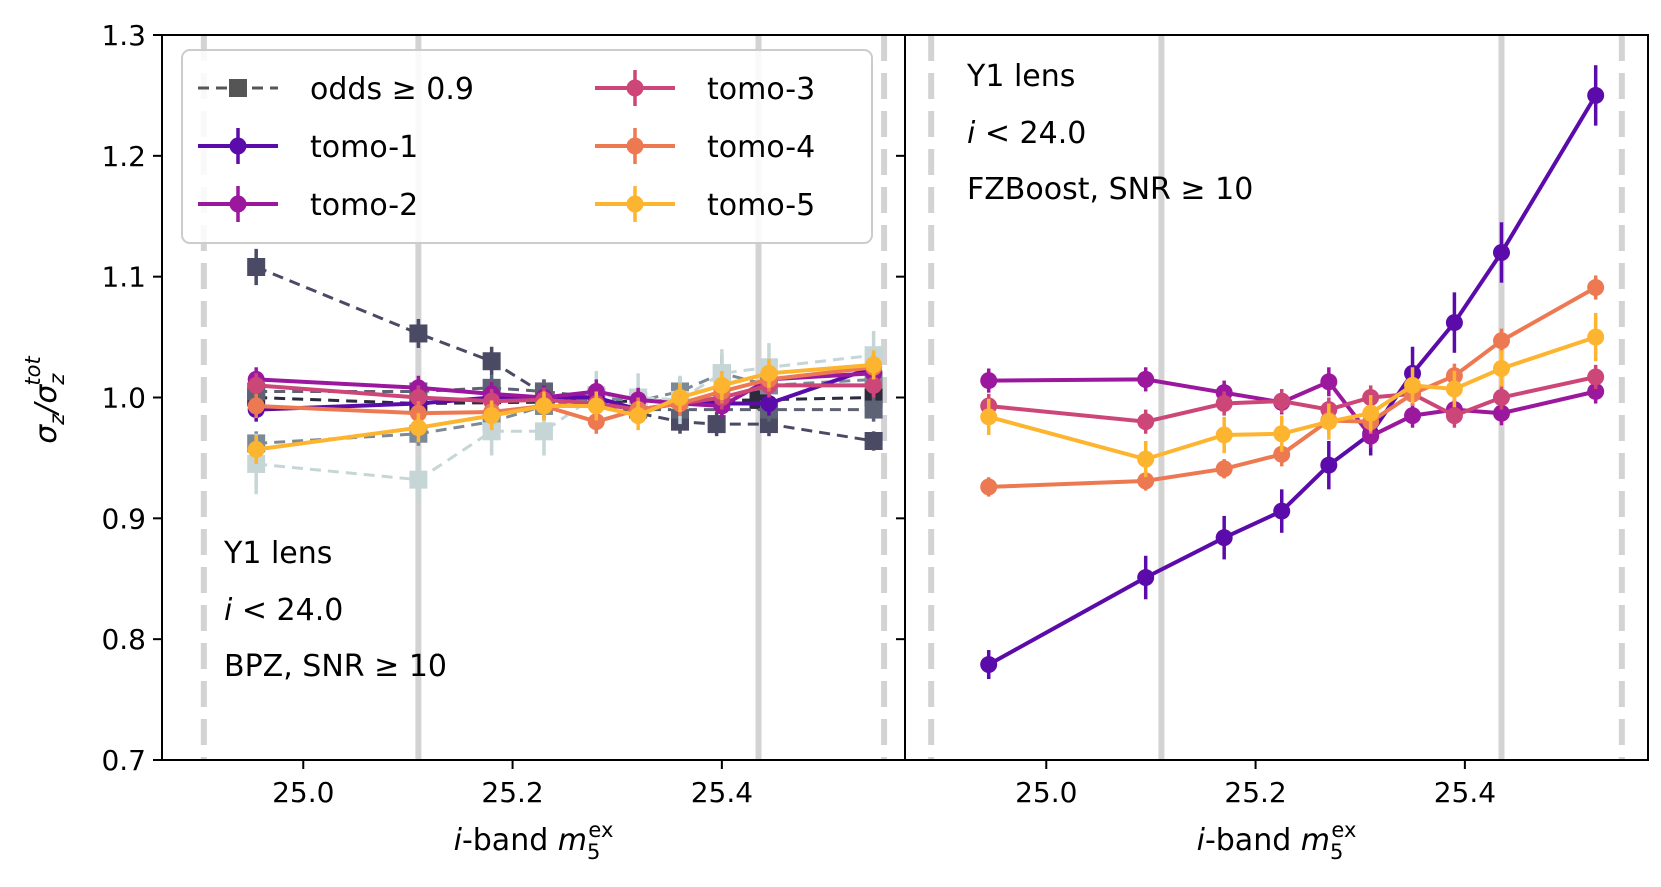  I want to click on y-tick-label: 1.0, so click(123, 398).